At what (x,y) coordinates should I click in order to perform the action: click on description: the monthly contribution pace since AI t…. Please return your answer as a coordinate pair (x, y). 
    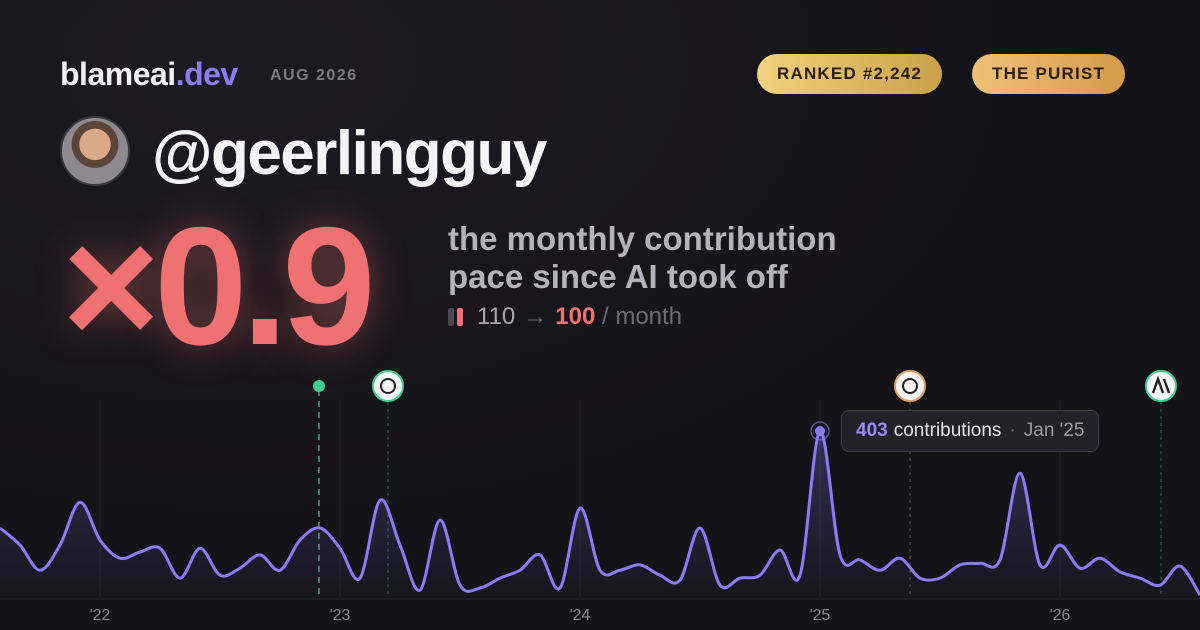
    Looking at the image, I should click on (642, 257).